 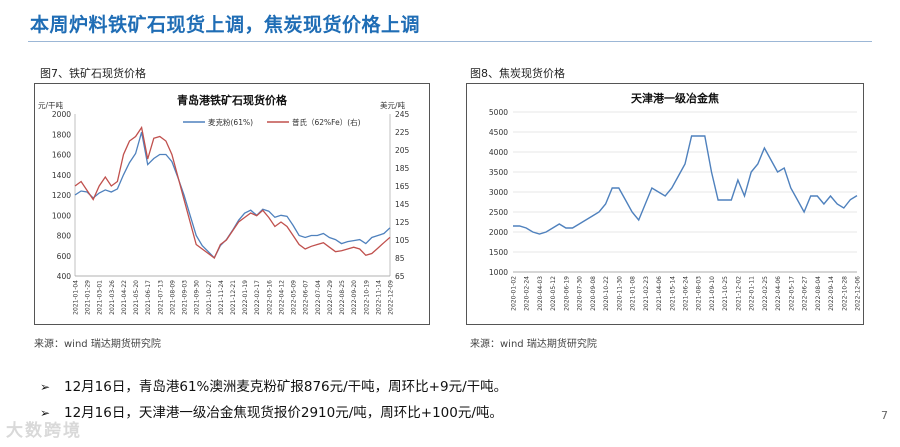 What do you see at coordinates (725, 293) in the screenshot?
I see `x-tick-label: 2021-10-25` at bounding box center [725, 293].